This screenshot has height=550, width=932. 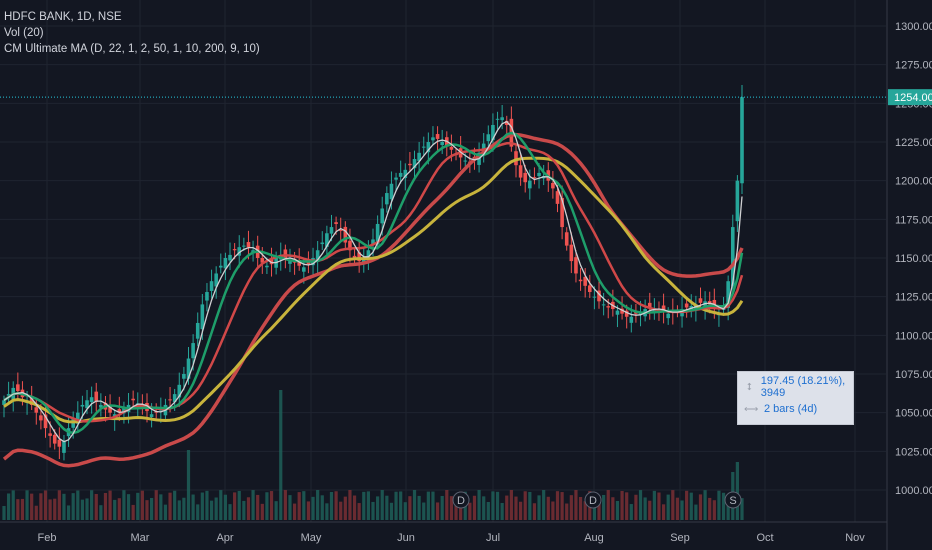 What do you see at coordinates (311, 538) in the screenshot?
I see `time-tick-label: May` at bounding box center [311, 538].